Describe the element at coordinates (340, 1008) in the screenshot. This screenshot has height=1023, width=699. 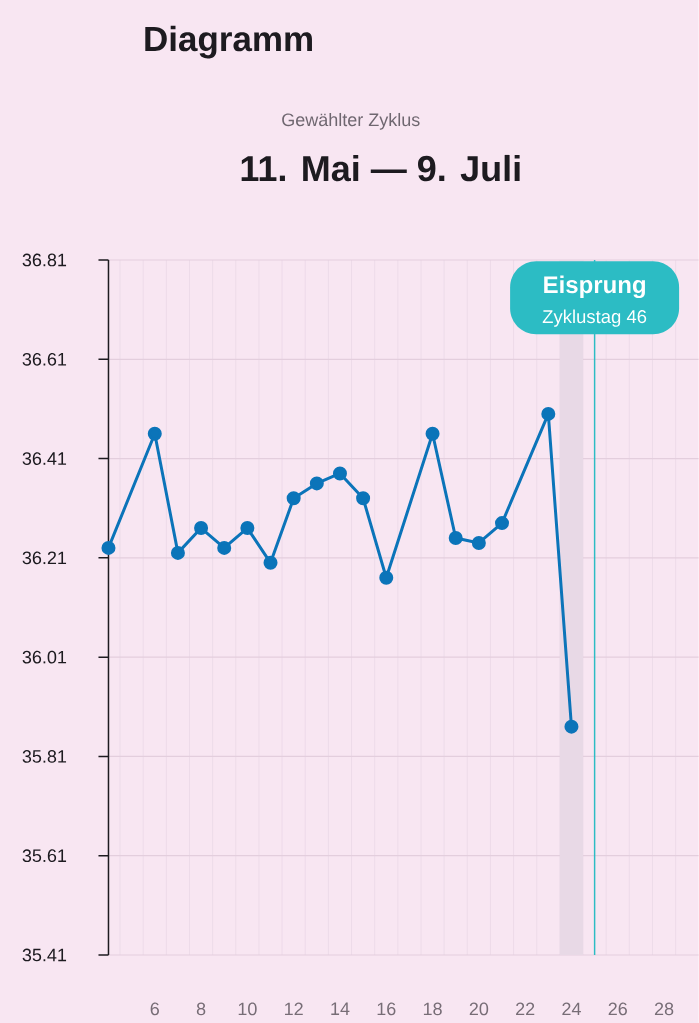
I see `x-tick-label: 14` at that location.